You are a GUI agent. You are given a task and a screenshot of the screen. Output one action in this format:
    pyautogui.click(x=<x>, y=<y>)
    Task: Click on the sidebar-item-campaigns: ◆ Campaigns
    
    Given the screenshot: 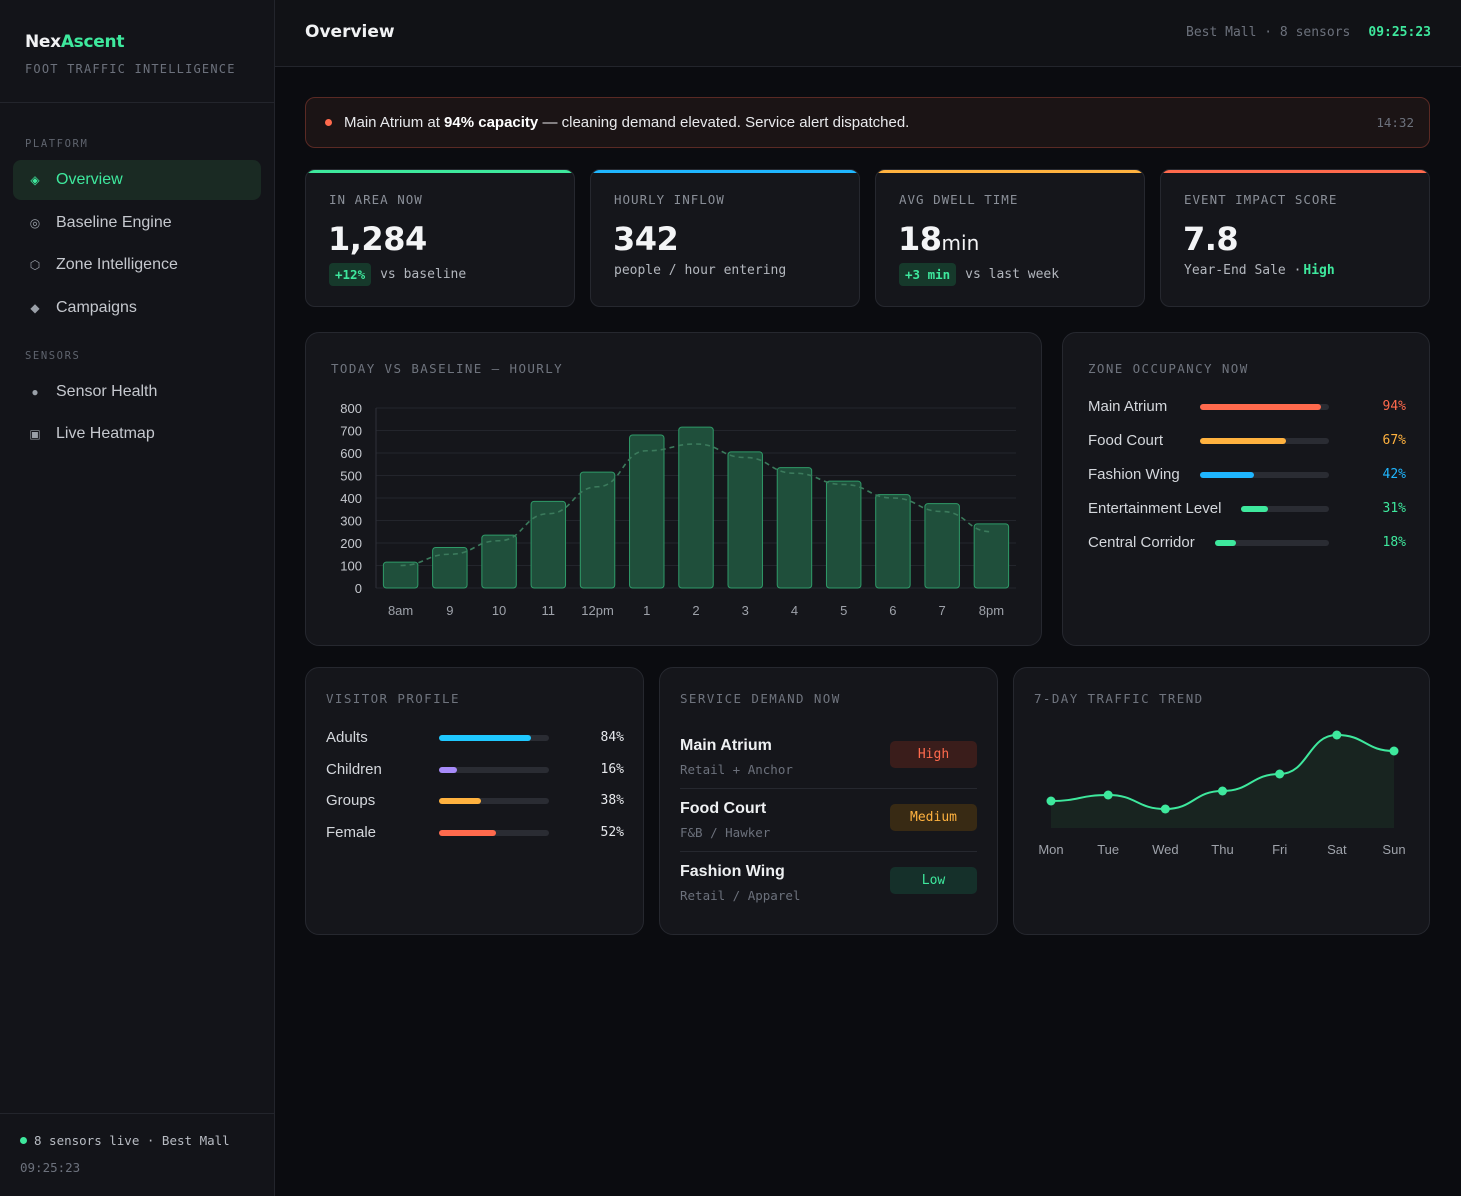 What is the action you would take?
    pyautogui.click(x=137, y=308)
    